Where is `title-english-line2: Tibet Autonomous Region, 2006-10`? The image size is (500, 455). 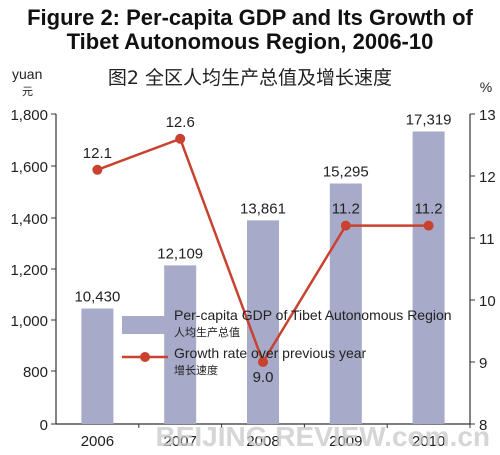 title-english-line2: Tibet Autonomous Region, 2006-10 is located at coordinates (250, 41).